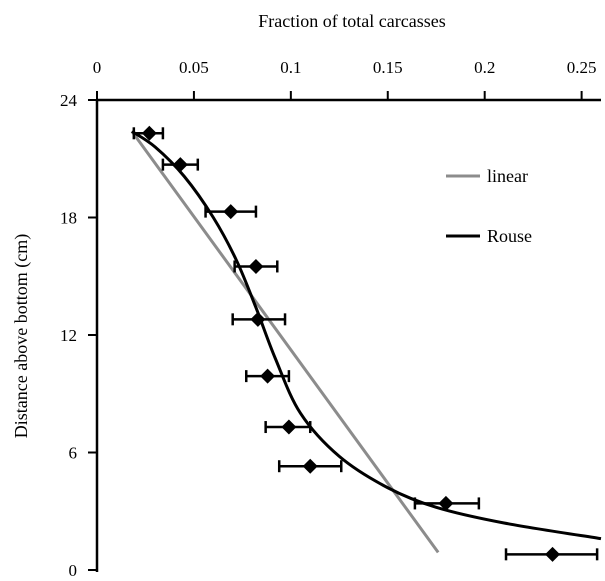 The image size is (605, 581). Describe the element at coordinates (194, 67) in the screenshot. I see `x-tick-label: 0.05` at that location.